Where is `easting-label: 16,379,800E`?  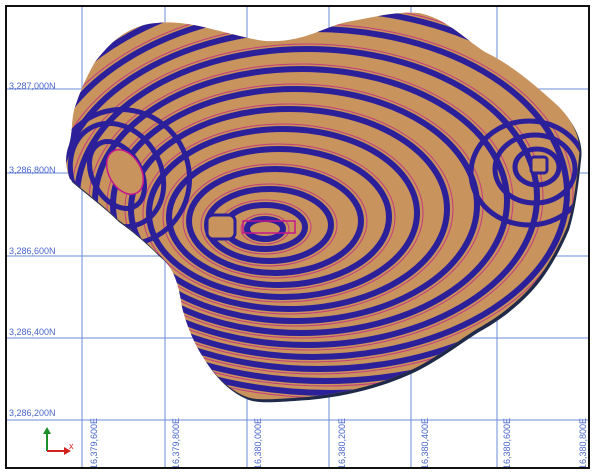
easting-label: 16,379,800E is located at coordinates (176, 443).